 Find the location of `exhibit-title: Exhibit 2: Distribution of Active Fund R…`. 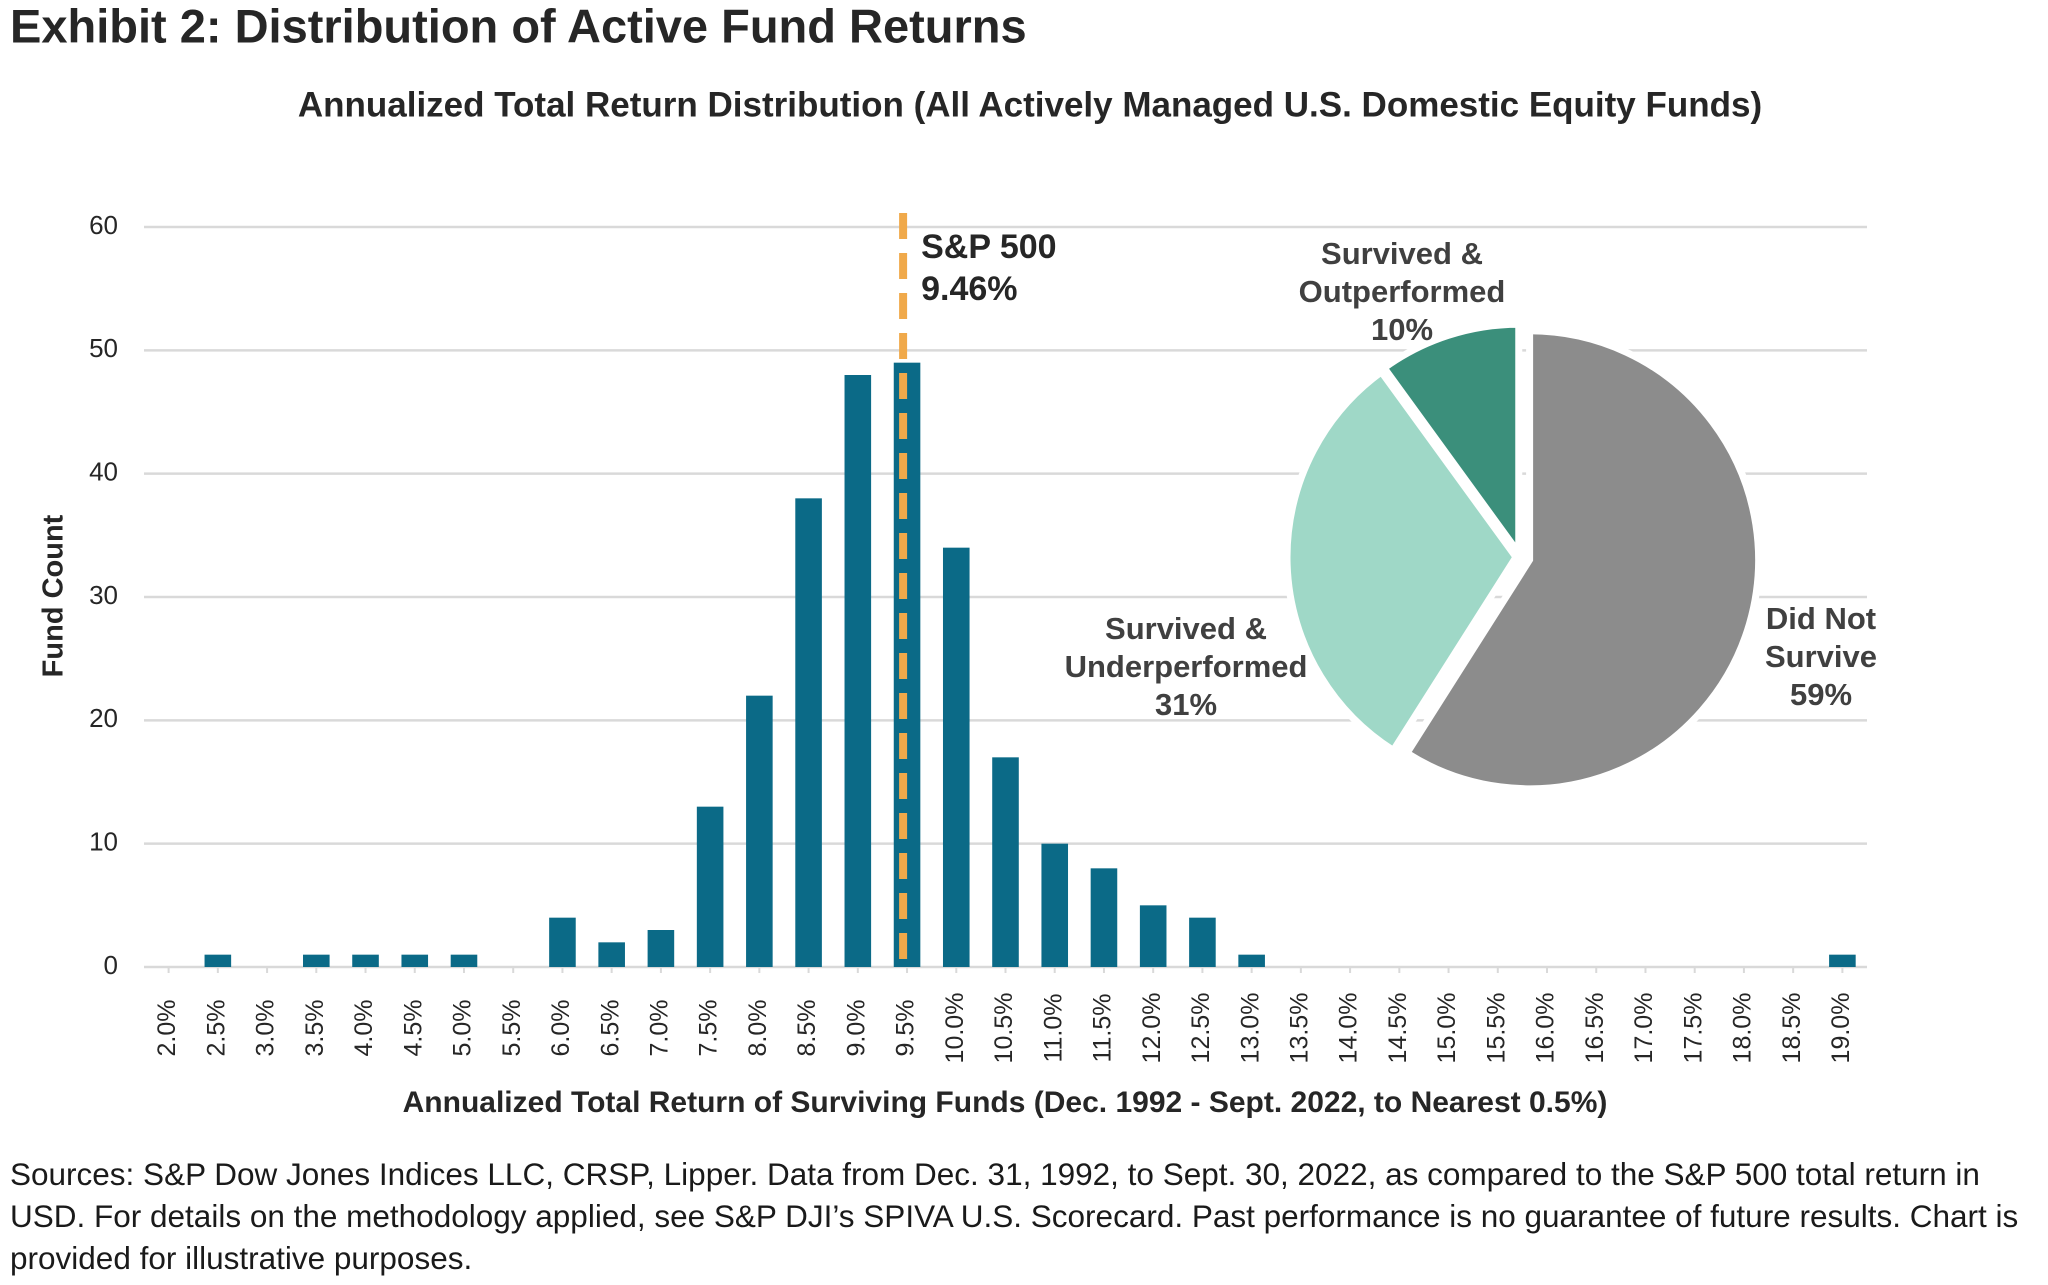

exhibit-title: Exhibit 2: Distribution of Active Fund R… is located at coordinates (518, 26).